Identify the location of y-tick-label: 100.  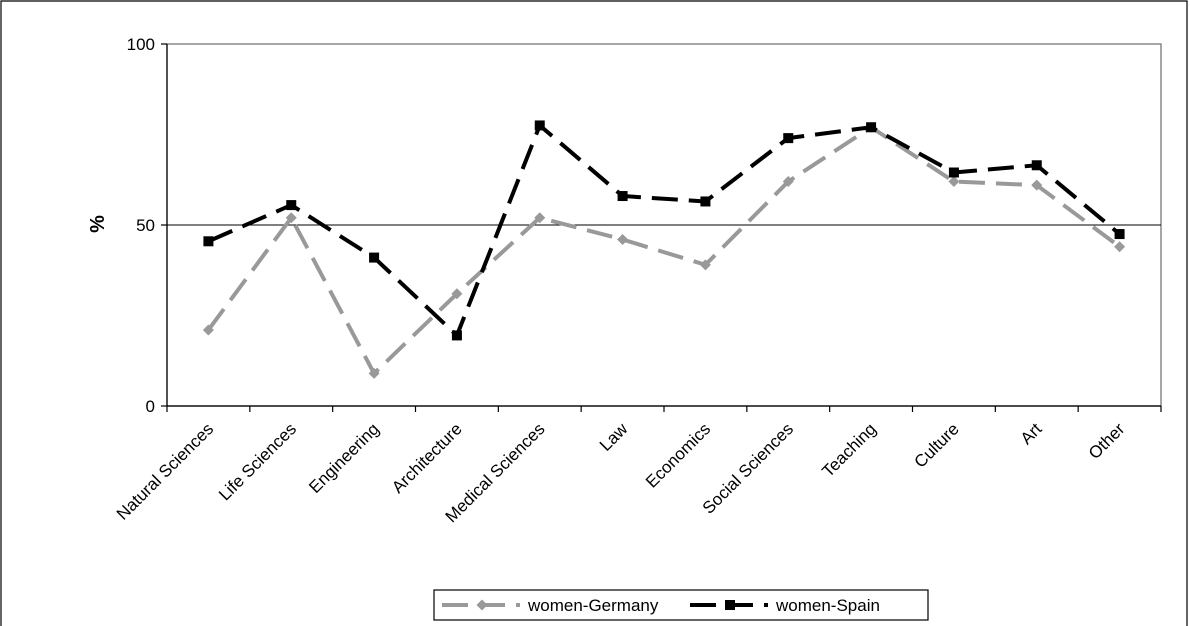
(141, 44).